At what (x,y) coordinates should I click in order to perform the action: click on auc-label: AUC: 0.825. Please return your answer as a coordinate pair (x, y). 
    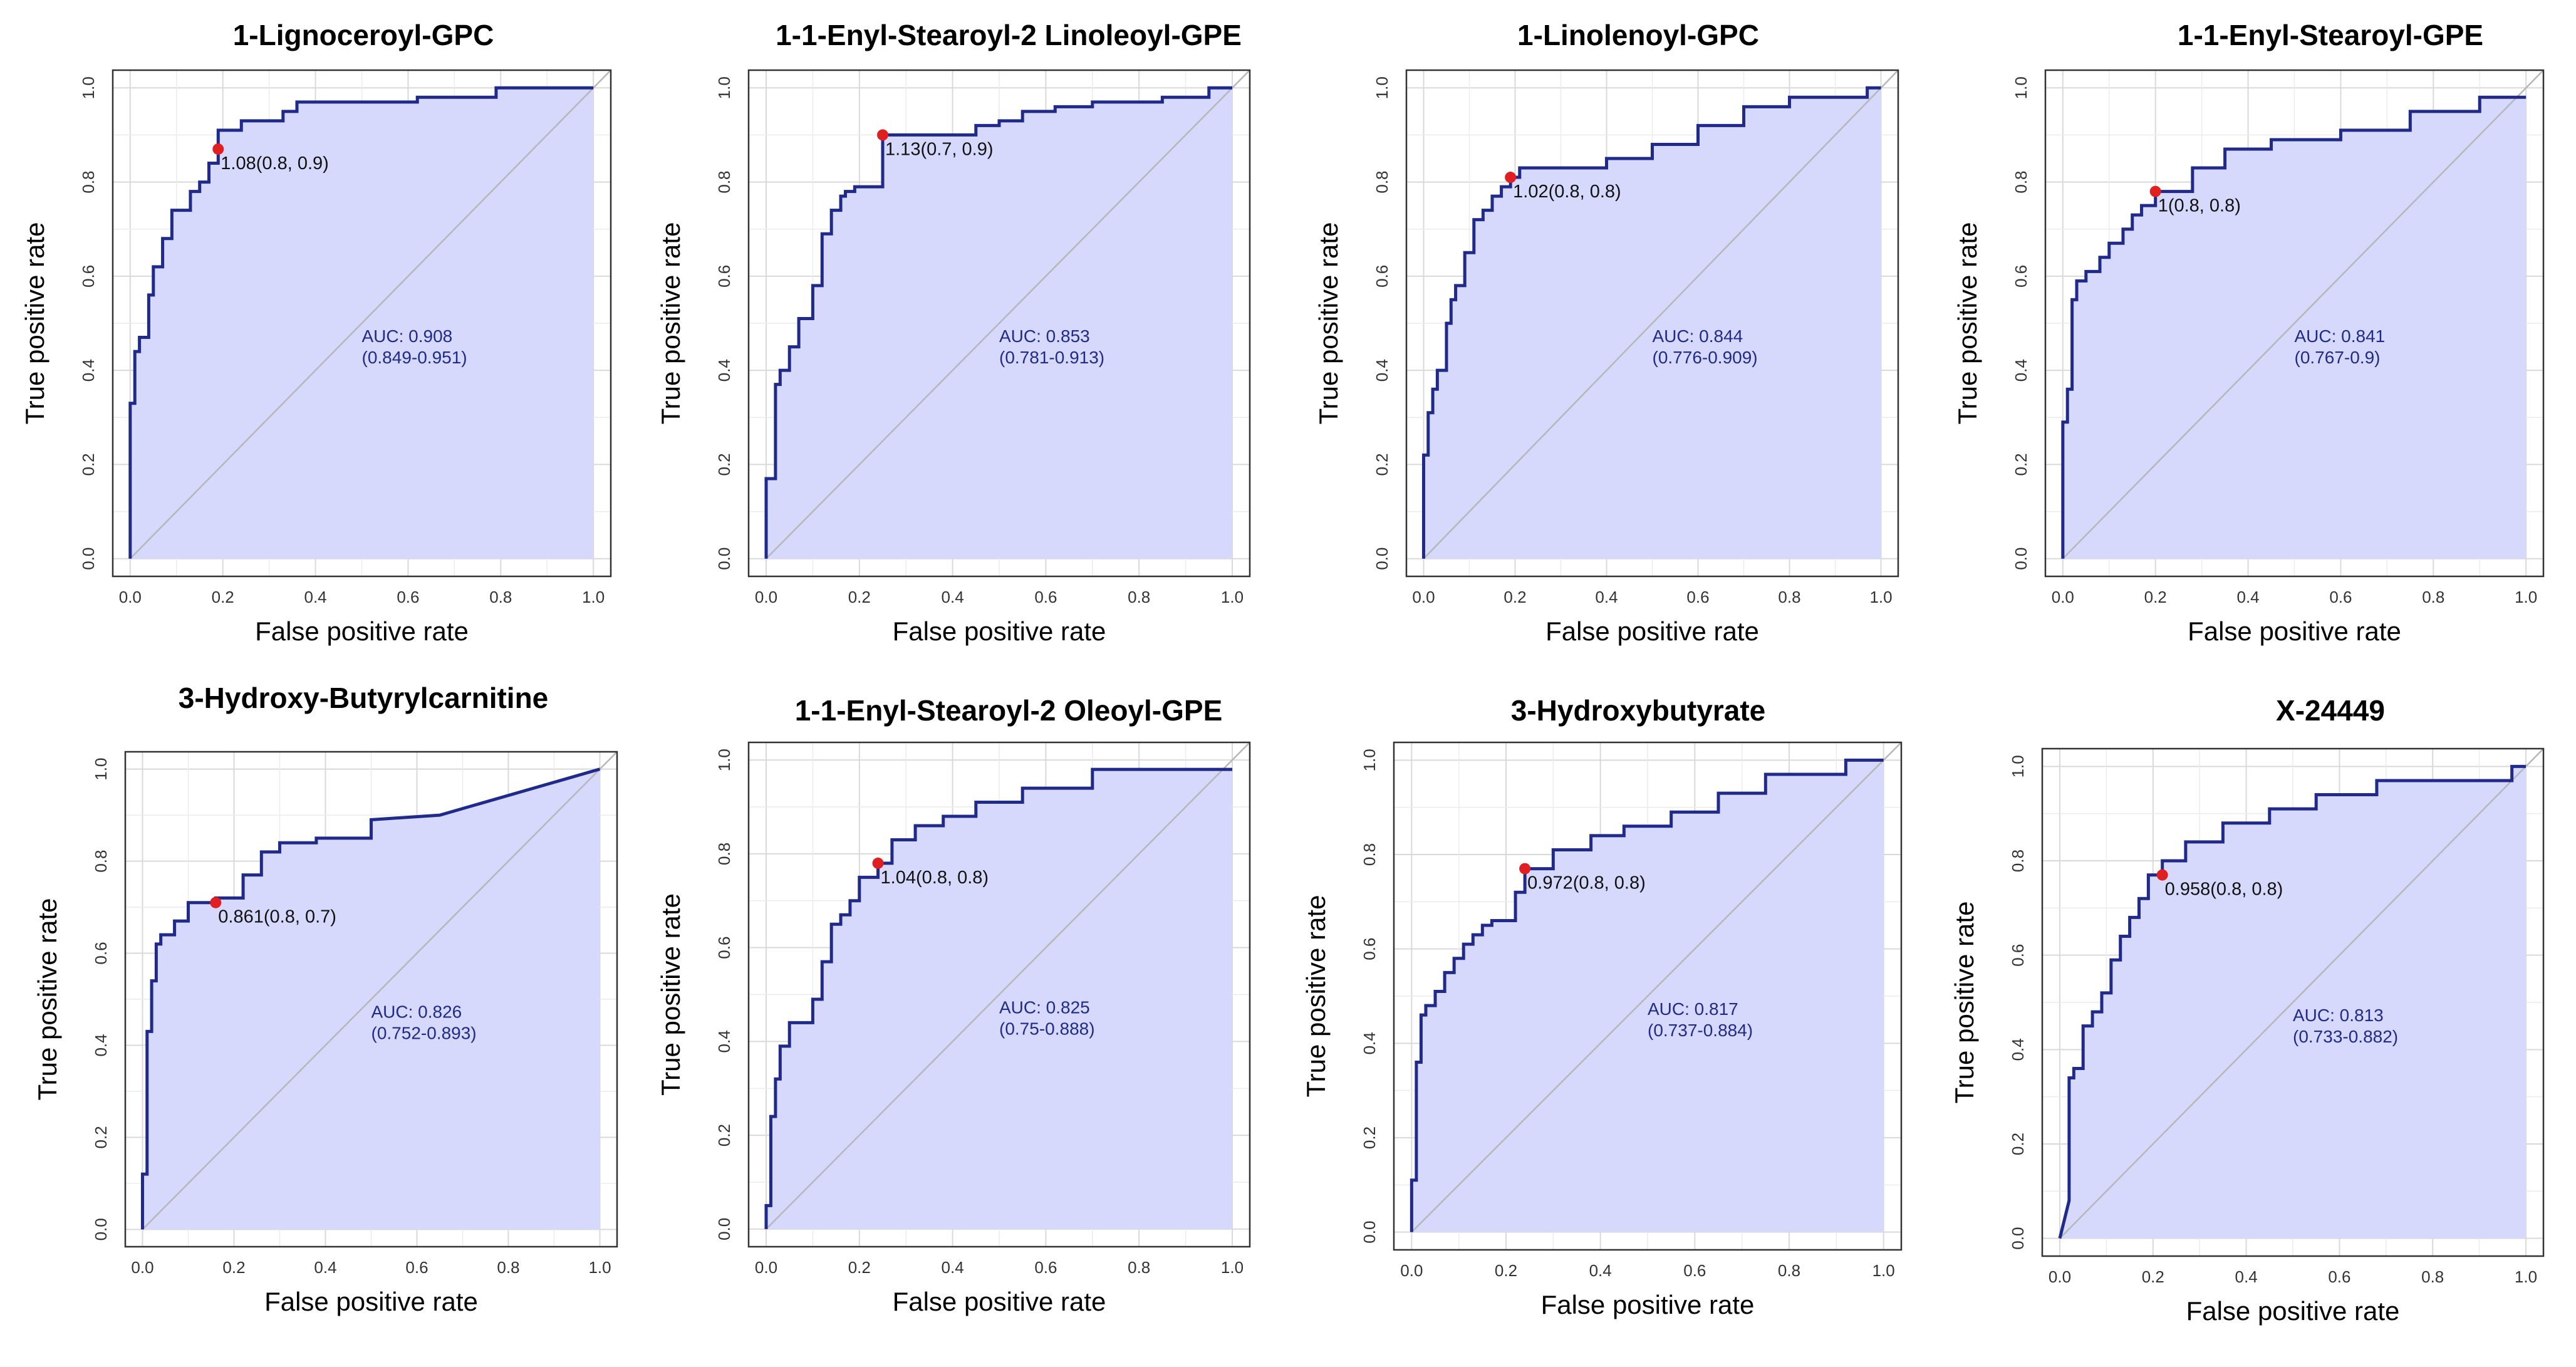
    Looking at the image, I should click on (1044, 1007).